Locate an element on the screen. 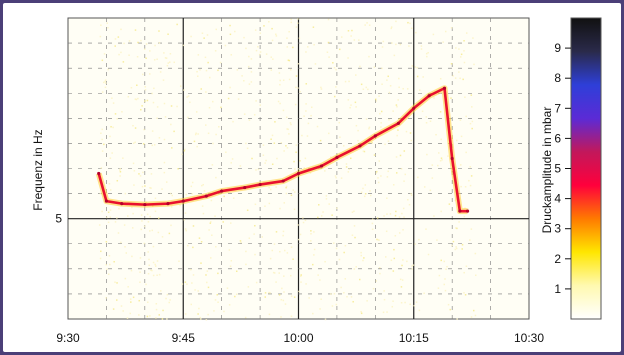  x-tick-label: 10:00 is located at coordinates (298, 338).